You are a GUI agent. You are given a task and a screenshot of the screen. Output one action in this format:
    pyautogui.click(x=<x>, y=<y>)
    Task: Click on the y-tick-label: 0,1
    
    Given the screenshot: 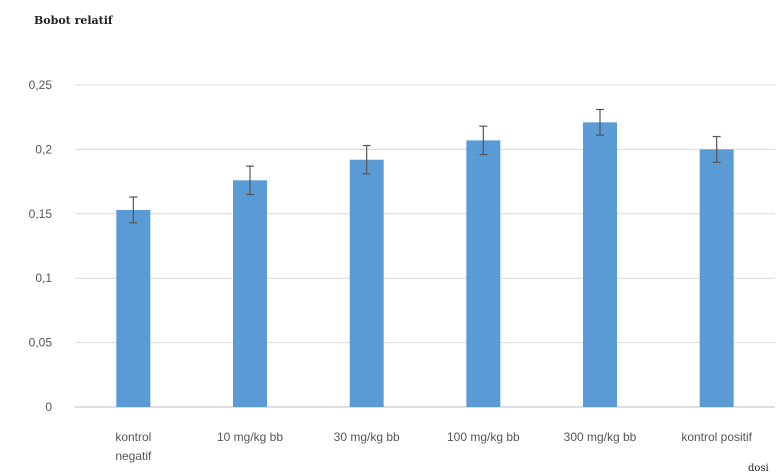 What is the action you would take?
    pyautogui.click(x=43, y=278)
    